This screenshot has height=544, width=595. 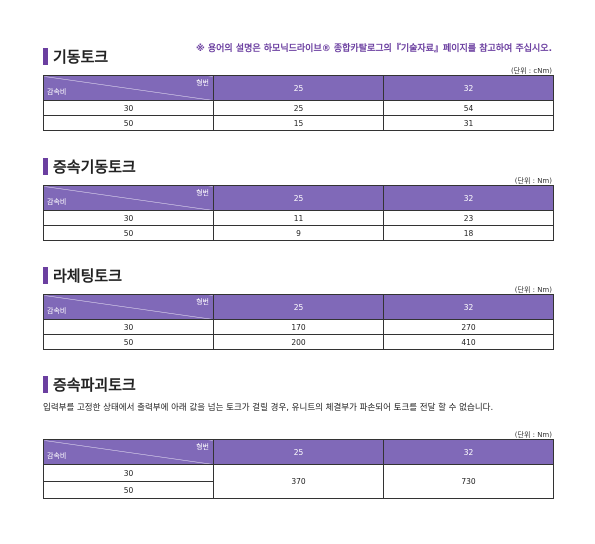 I want to click on value-cell: 11, so click(x=298, y=218).